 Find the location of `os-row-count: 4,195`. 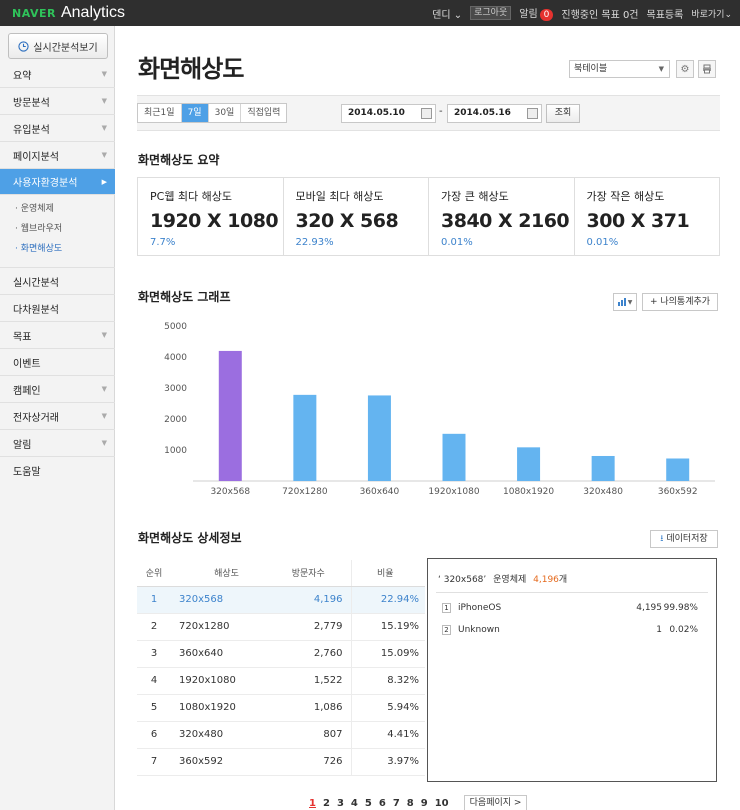

os-row-count: 4,195 is located at coordinates (649, 608).